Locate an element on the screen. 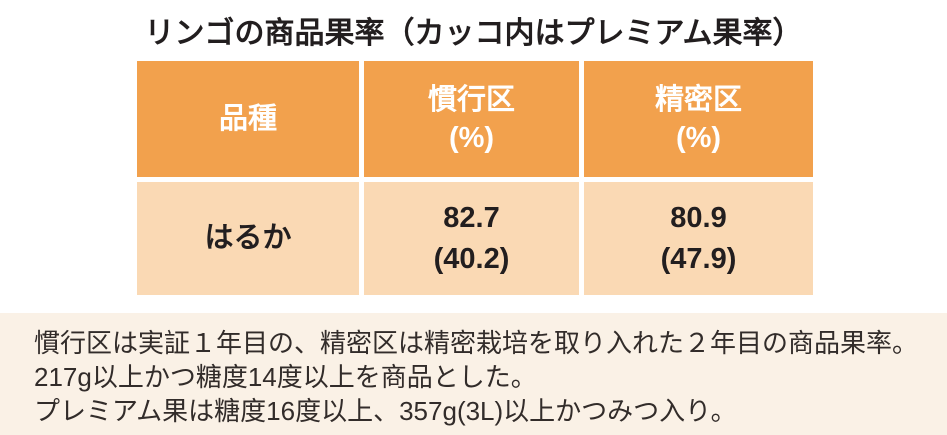 The width and height of the screenshot is (947, 435). footnote-line-3: プレミアム果は糖度16度以上、357g(3L)以上かつみつ入り。 is located at coordinates (385, 411).